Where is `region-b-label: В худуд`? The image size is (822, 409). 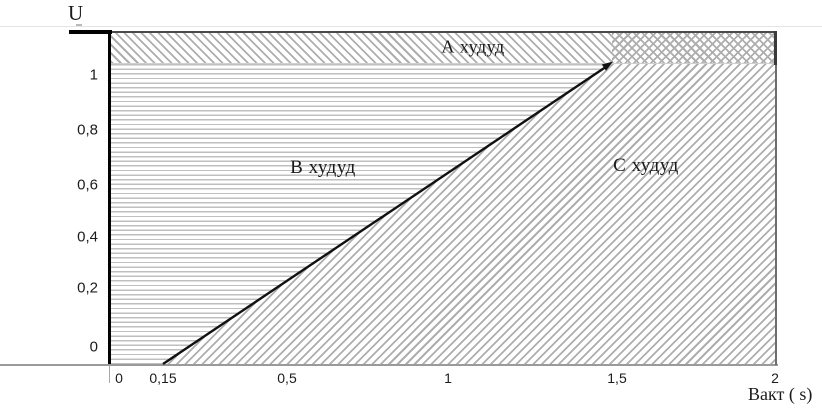
region-b-label: В худуд is located at coordinates (323, 167).